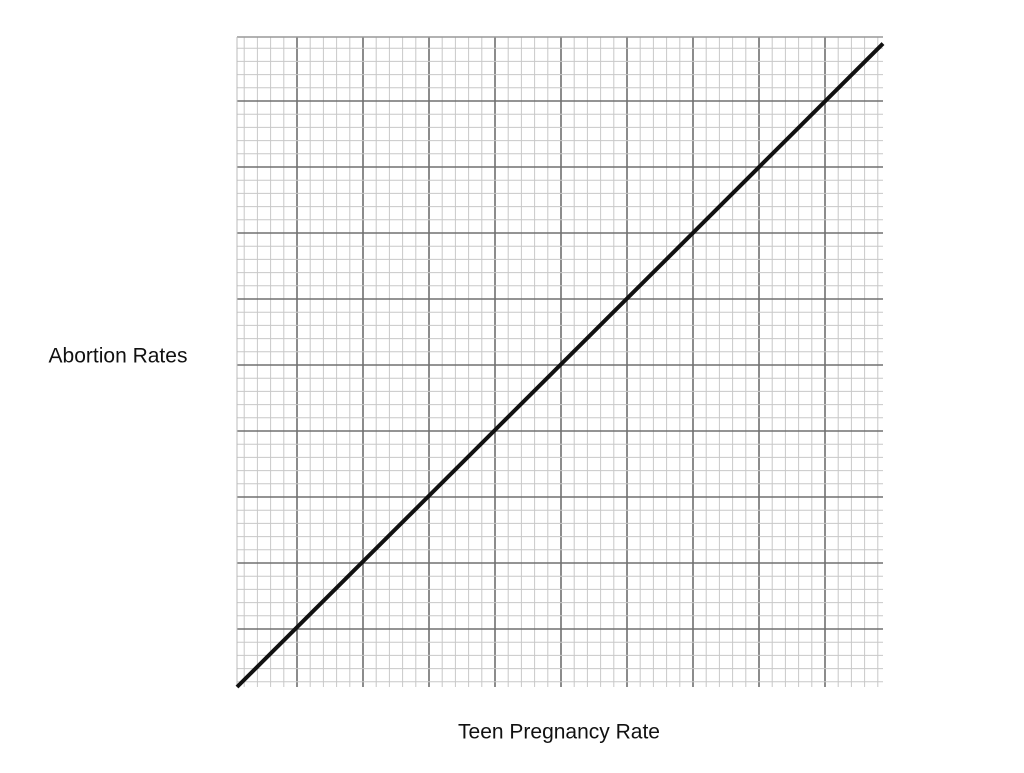 This screenshot has width=1024, height=773. I want to click on x-axis-label: Teen Pregnancy Rate, so click(559, 732).